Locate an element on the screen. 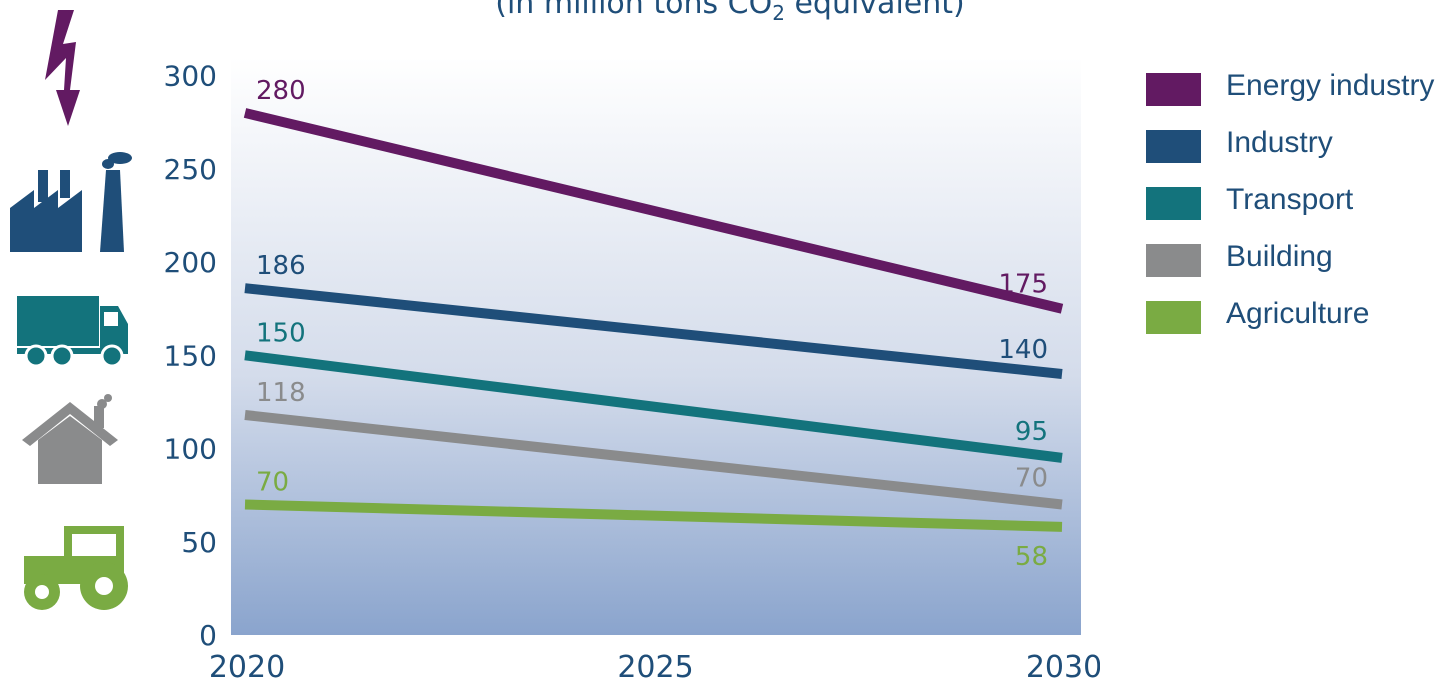 Image resolution: width=1453 pixels, height=682 pixels. data-label-start: 150 is located at coordinates (281, 333).